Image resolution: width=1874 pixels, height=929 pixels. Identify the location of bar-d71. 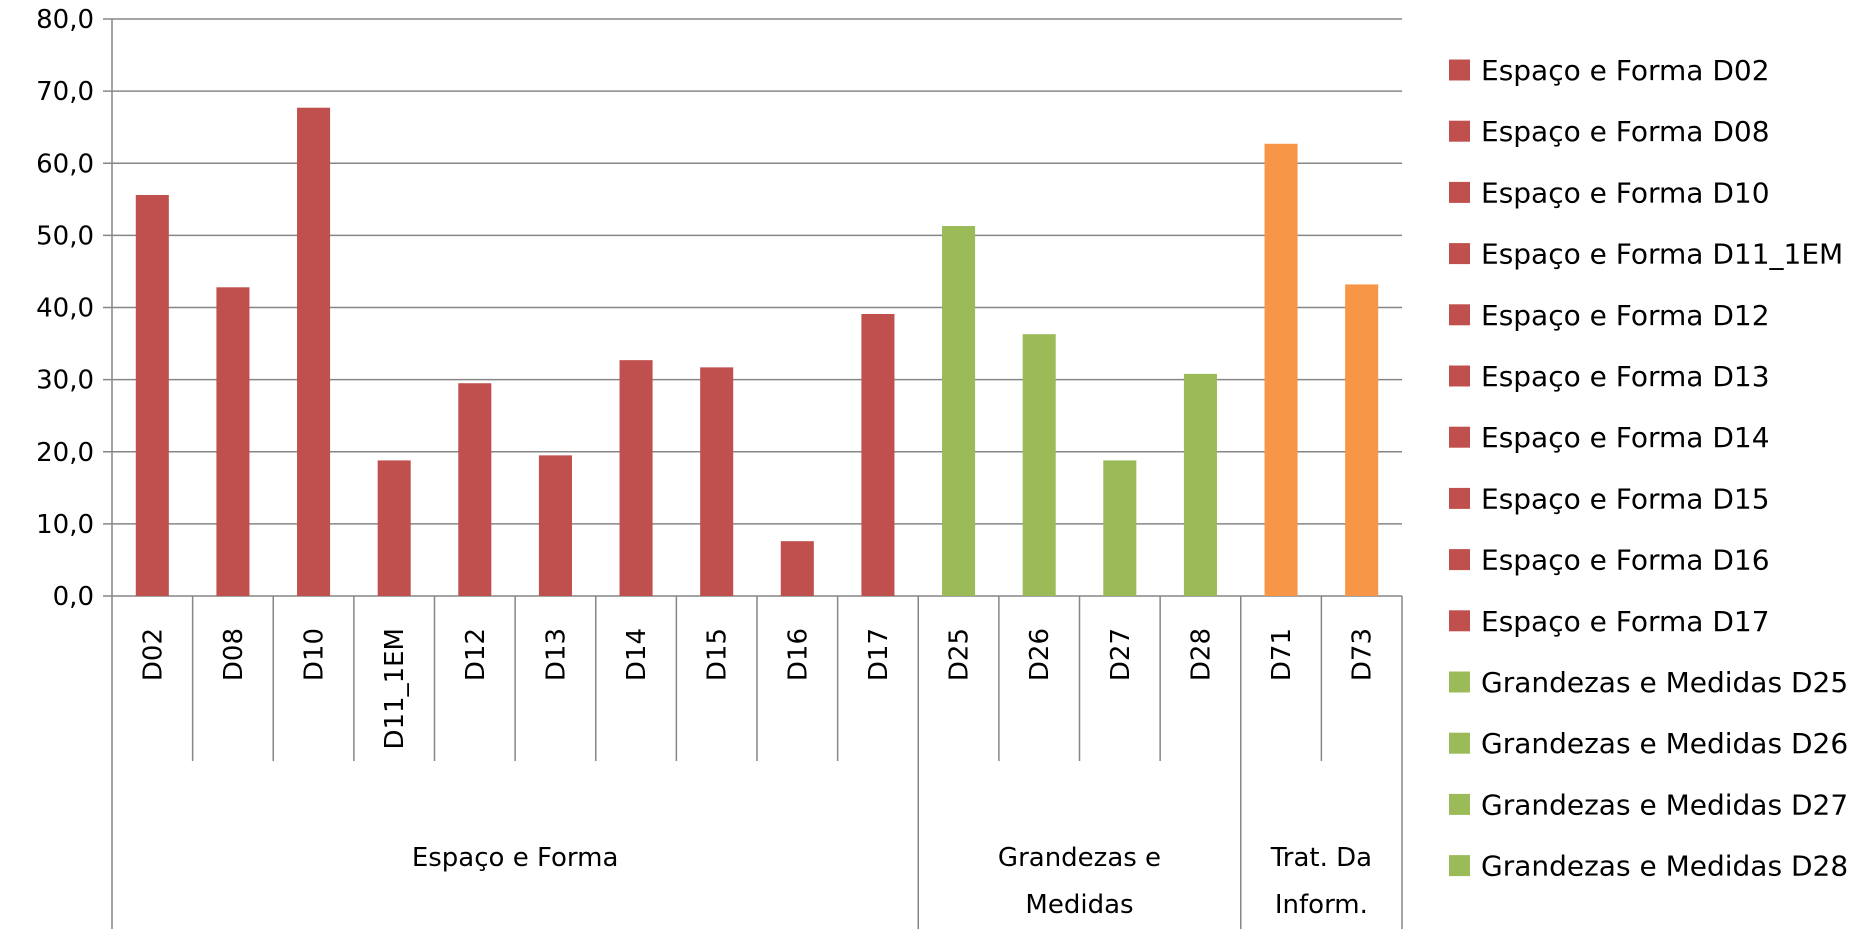
(1281, 369).